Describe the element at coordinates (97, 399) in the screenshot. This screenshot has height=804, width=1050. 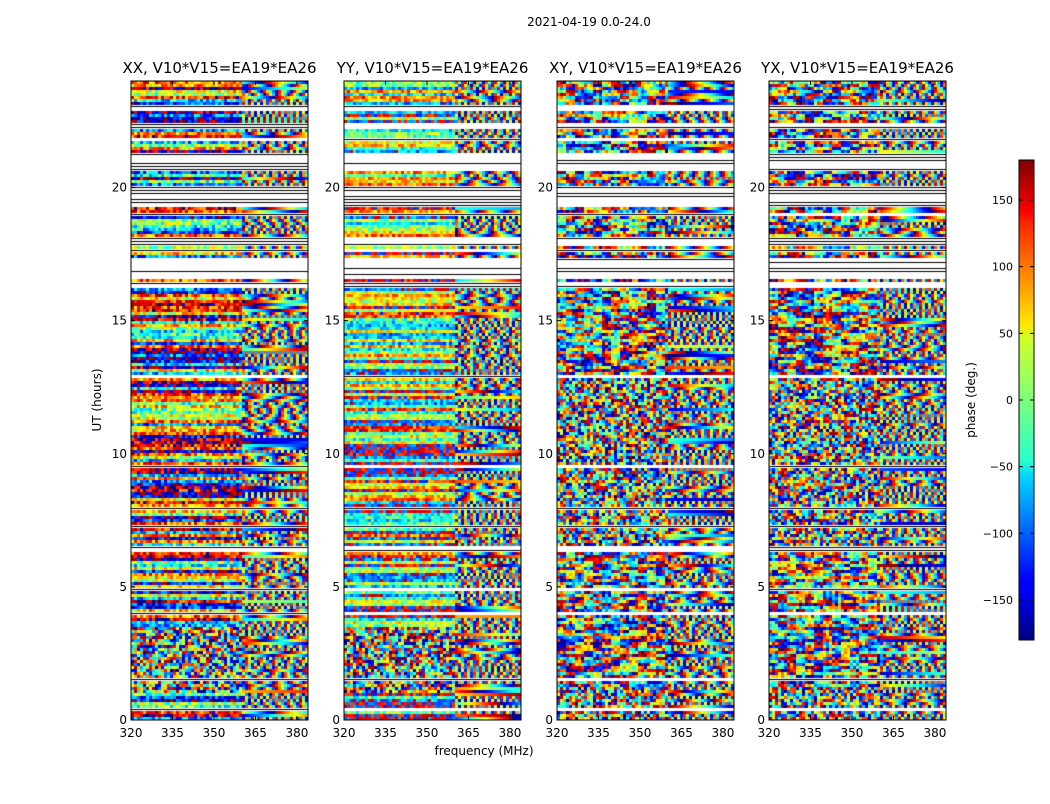
I see `y-axis-label: UT (hours)` at that location.